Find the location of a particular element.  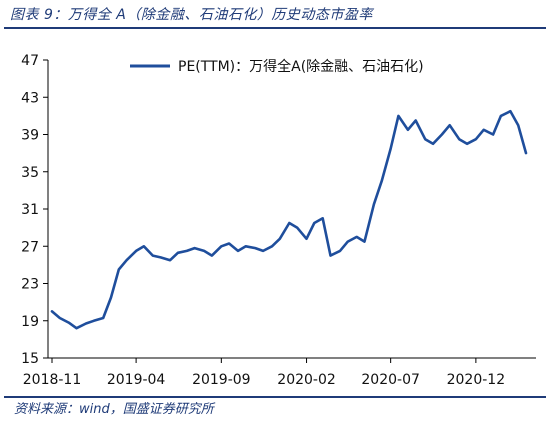

source-rule is located at coordinates (275, 397).